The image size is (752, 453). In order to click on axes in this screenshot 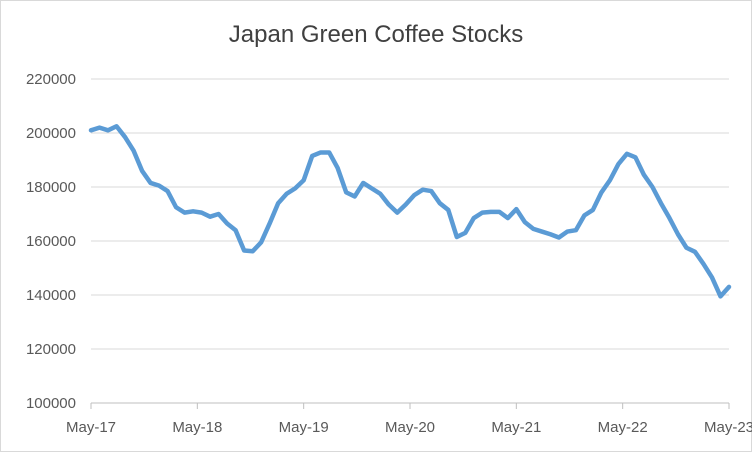, I will do `click(410, 405)`.